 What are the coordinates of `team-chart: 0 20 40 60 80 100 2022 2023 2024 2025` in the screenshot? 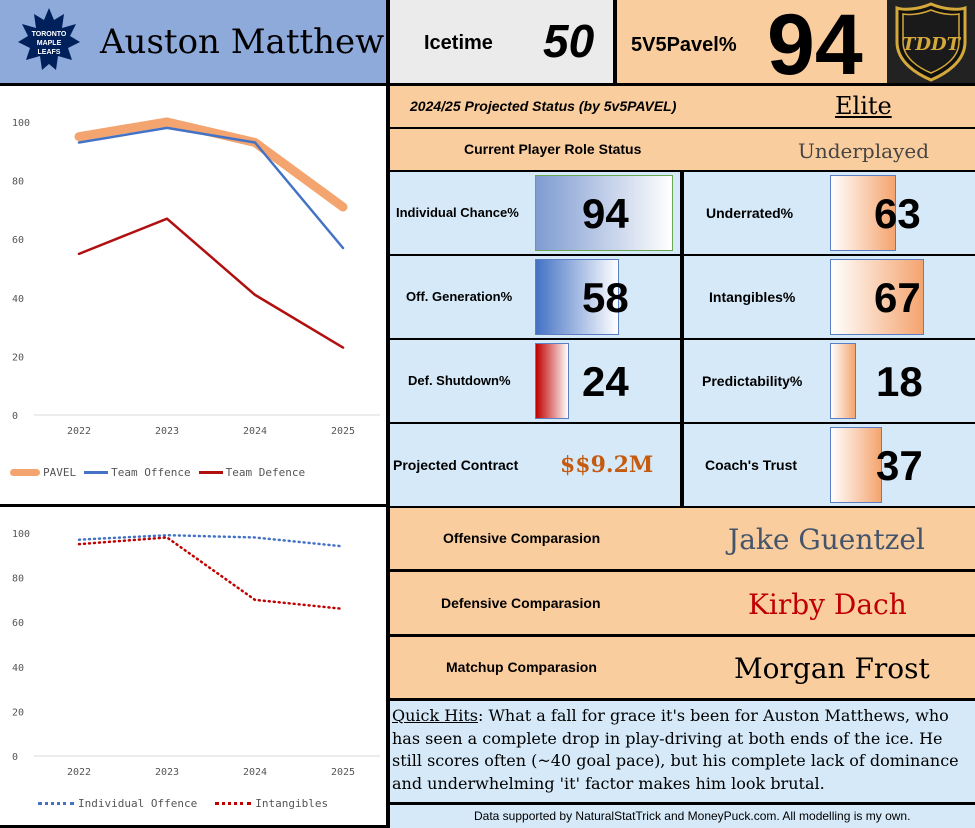 It's located at (196, 277).